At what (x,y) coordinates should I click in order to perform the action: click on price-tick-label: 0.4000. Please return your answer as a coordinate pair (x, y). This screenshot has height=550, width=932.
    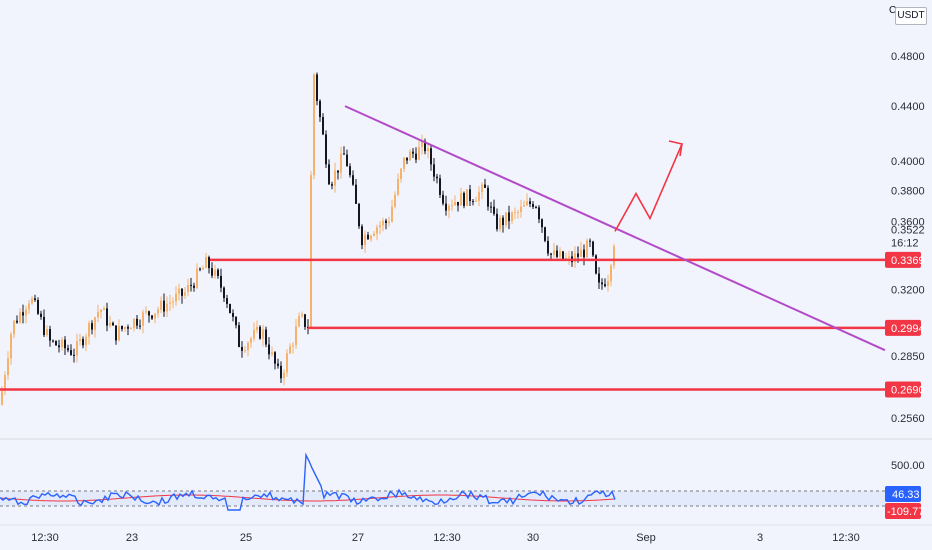
    Looking at the image, I should click on (908, 162).